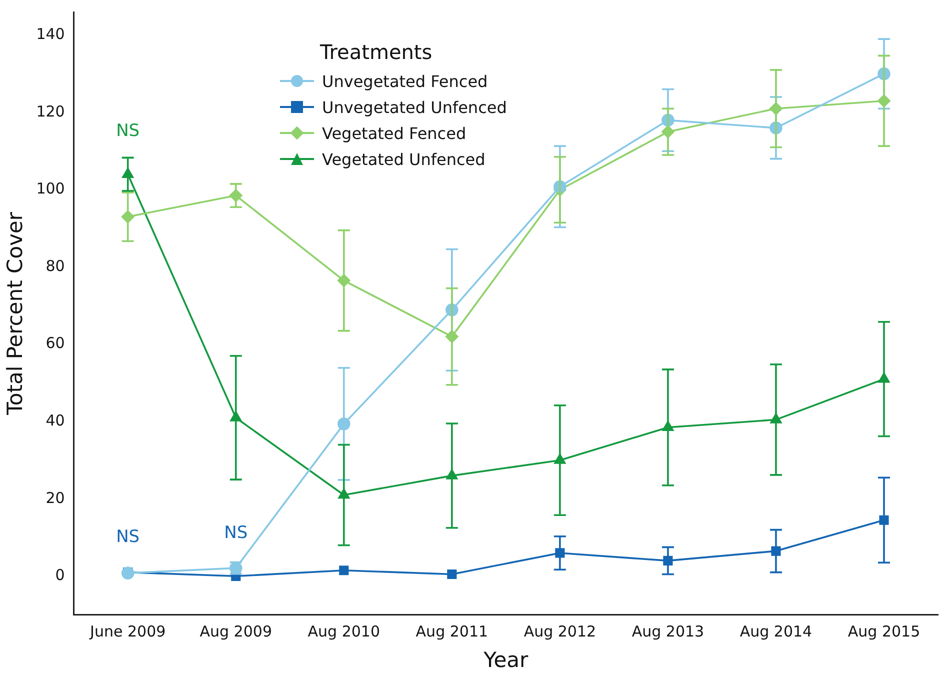  What do you see at coordinates (55, 497) in the screenshot?
I see `y-tick-label: 20` at bounding box center [55, 497].